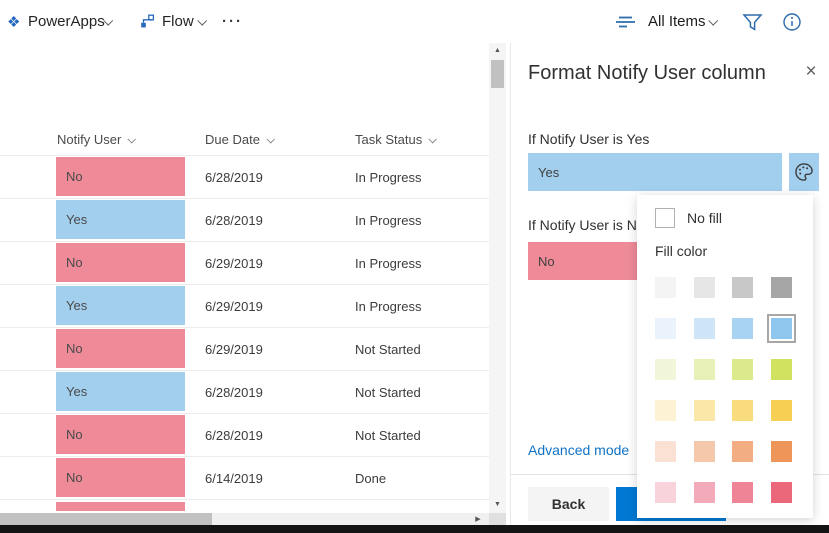 The image size is (829, 533). Describe the element at coordinates (244, 505) in the screenshot. I see `table-row-partial` at that location.